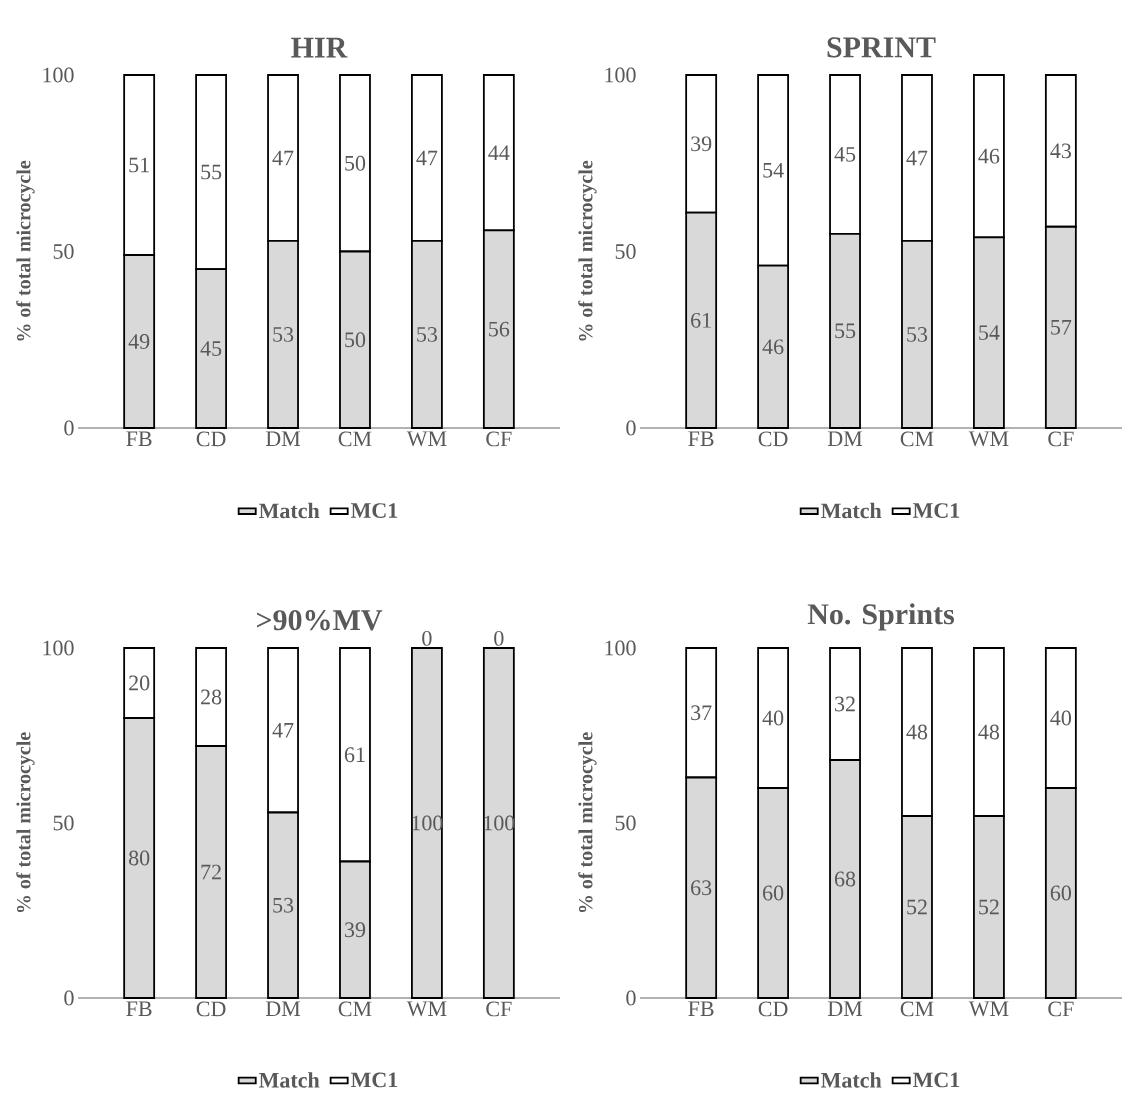 The height and width of the screenshot is (1099, 1129). Describe the element at coordinates (139, 858) in the screenshot. I see `data-label: 80` at that location.